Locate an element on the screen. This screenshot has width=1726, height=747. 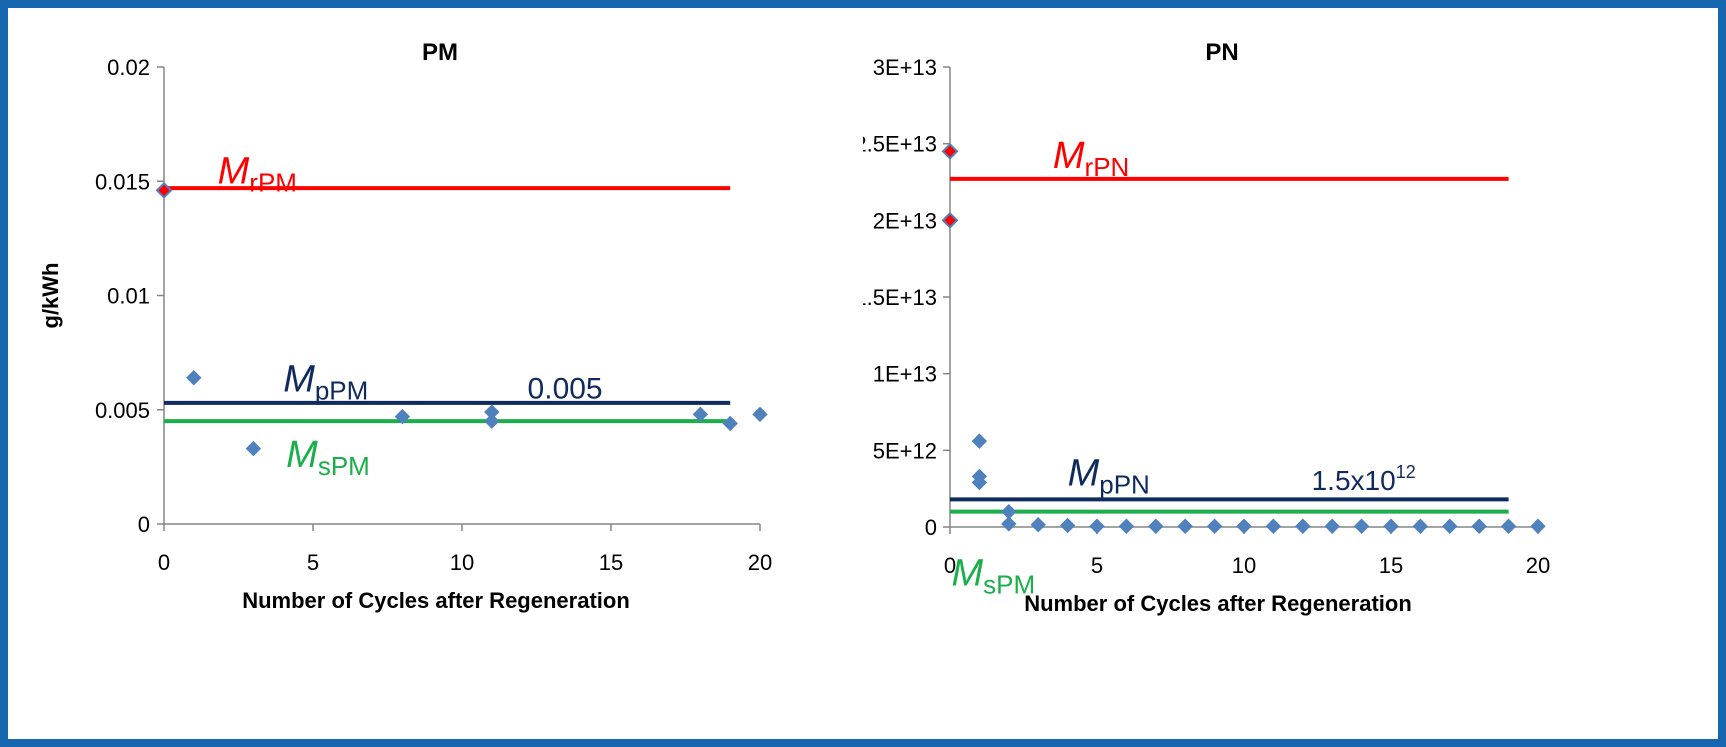
y-tick-label: 2E+13 is located at coordinates (905, 220).